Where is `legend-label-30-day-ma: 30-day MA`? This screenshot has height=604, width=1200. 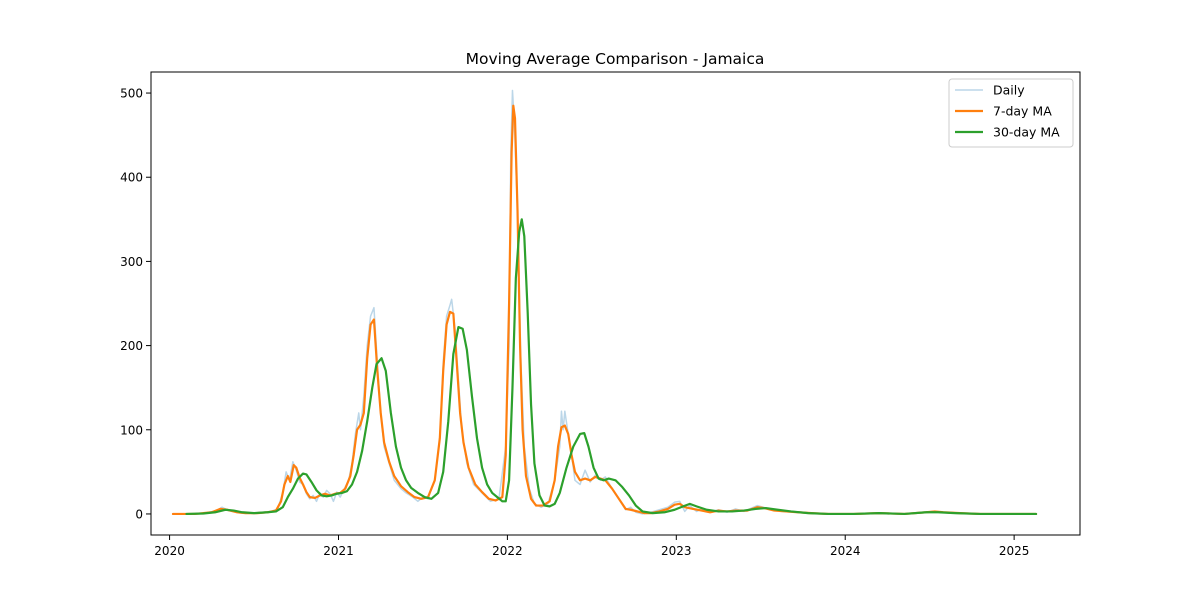 legend-label-30-day-ma: 30-day MA is located at coordinates (1026, 132).